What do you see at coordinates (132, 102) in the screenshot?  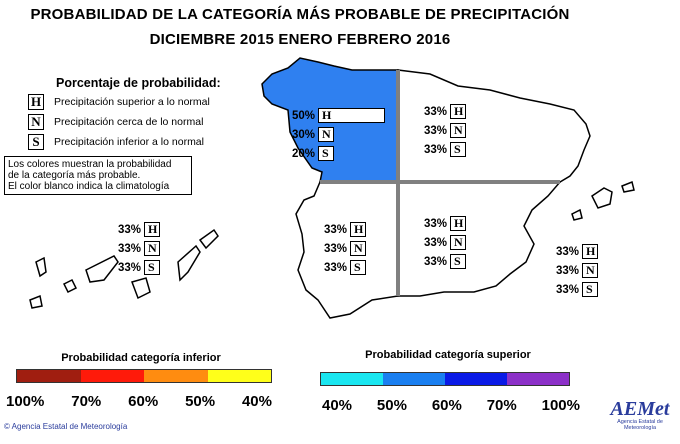 I see `legend-text-h: Precipitación superior a lo normal` at bounding box center [132, 102].